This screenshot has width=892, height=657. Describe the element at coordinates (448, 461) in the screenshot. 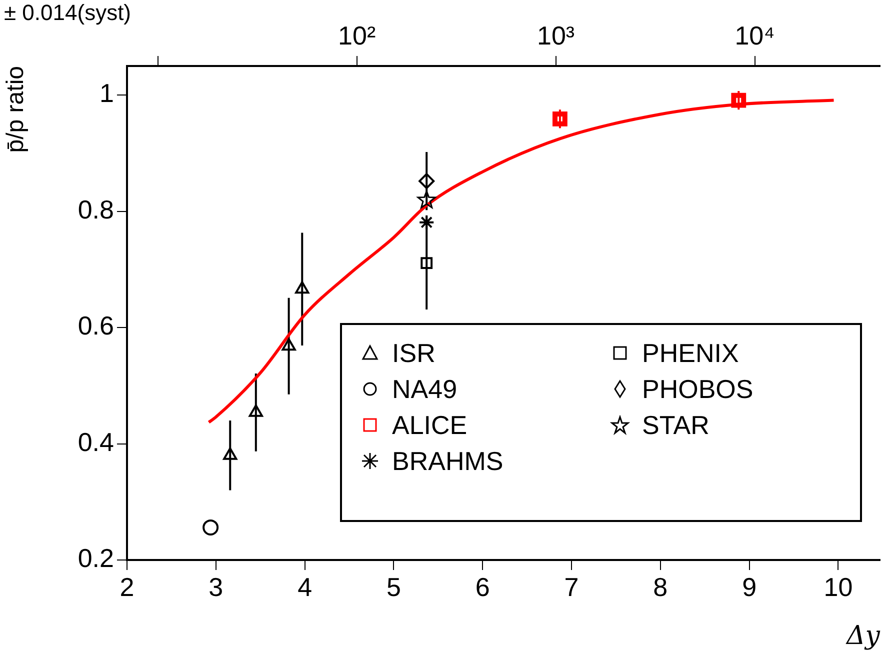

I see `legend-label: BRAHMS` at that location.